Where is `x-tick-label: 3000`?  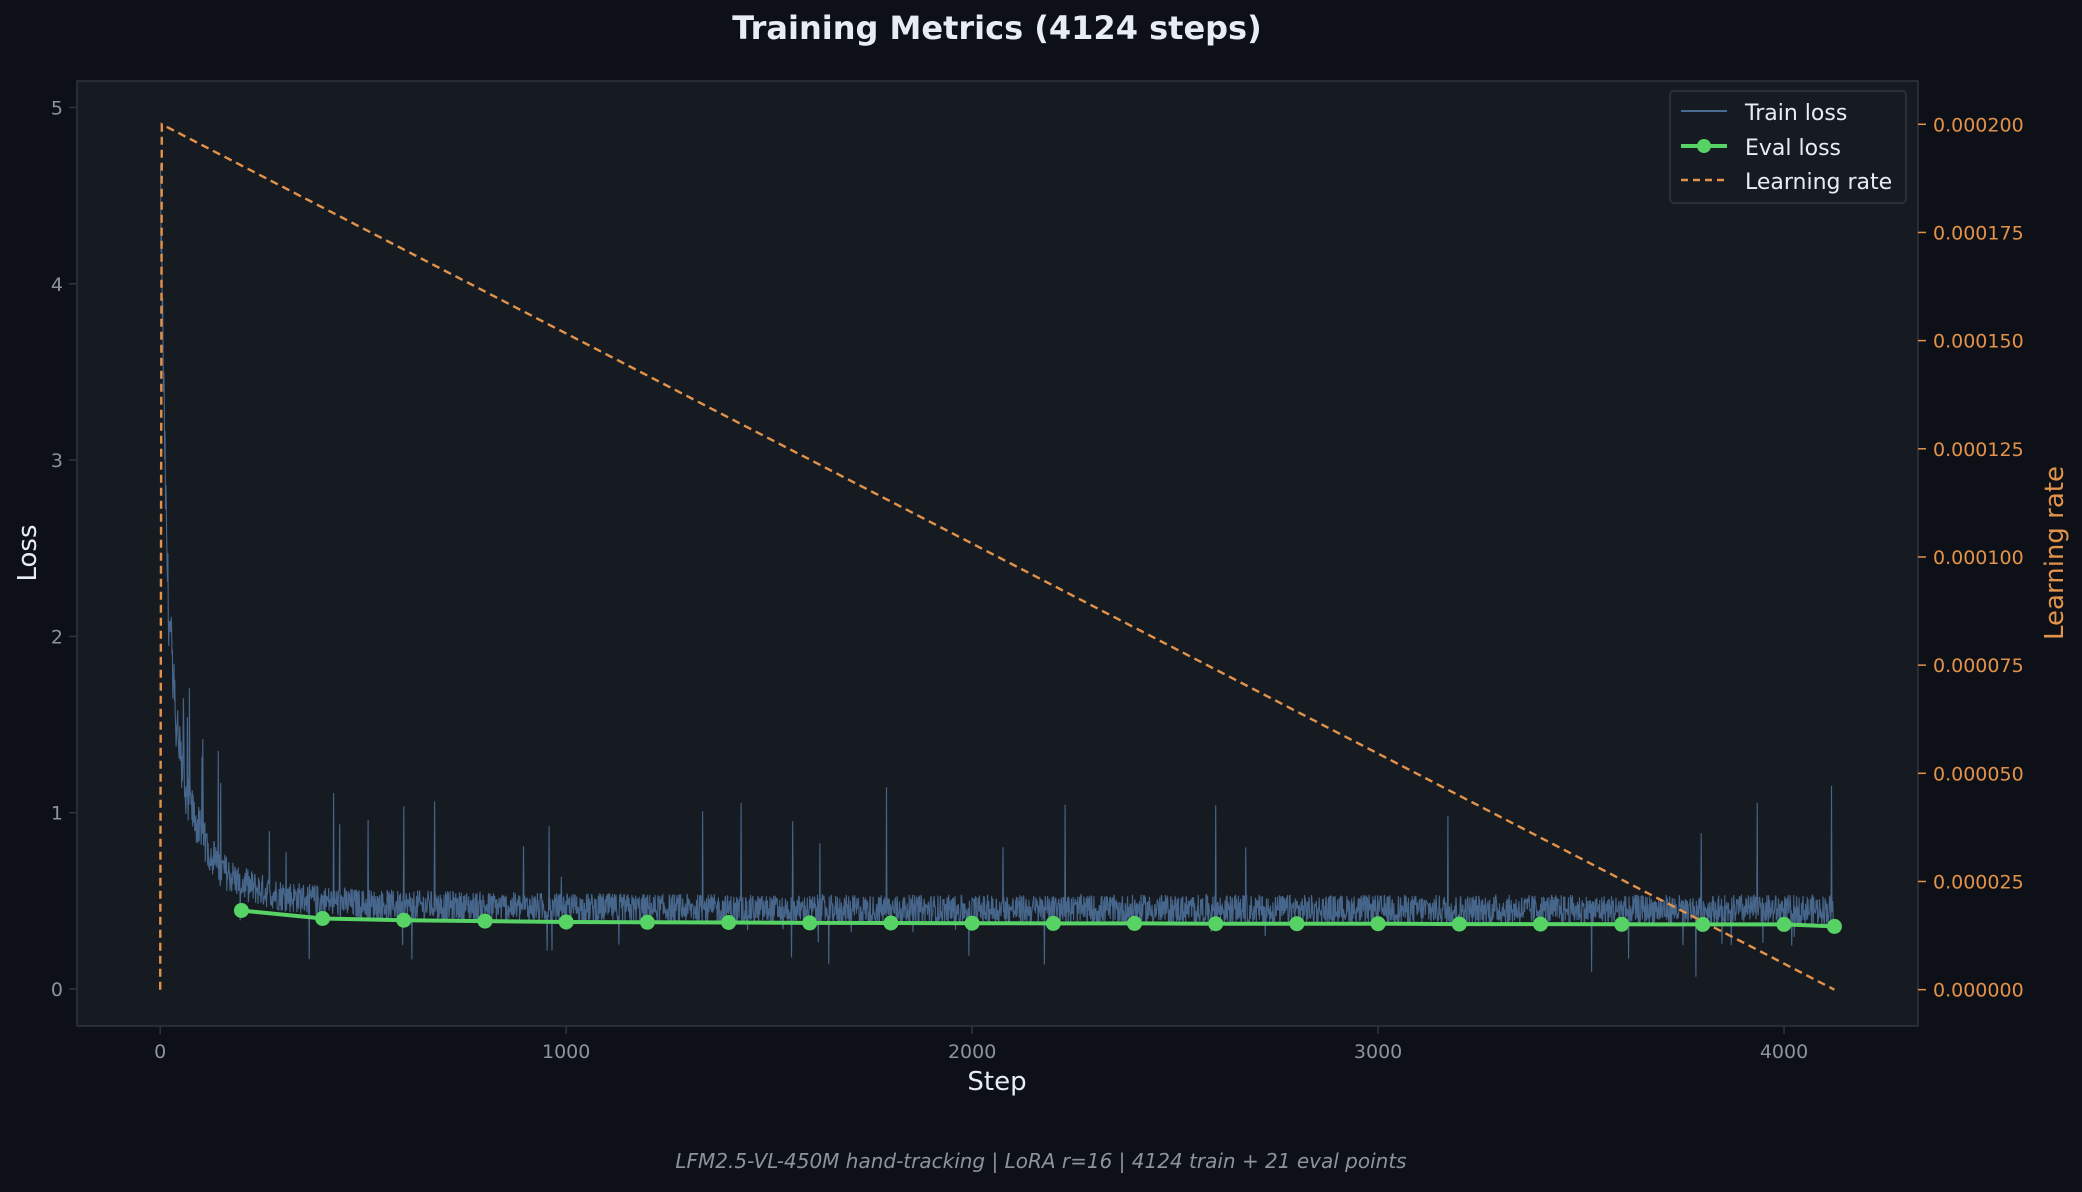 x-tick-label: 3000 is located at coordinates (1378, 1052).